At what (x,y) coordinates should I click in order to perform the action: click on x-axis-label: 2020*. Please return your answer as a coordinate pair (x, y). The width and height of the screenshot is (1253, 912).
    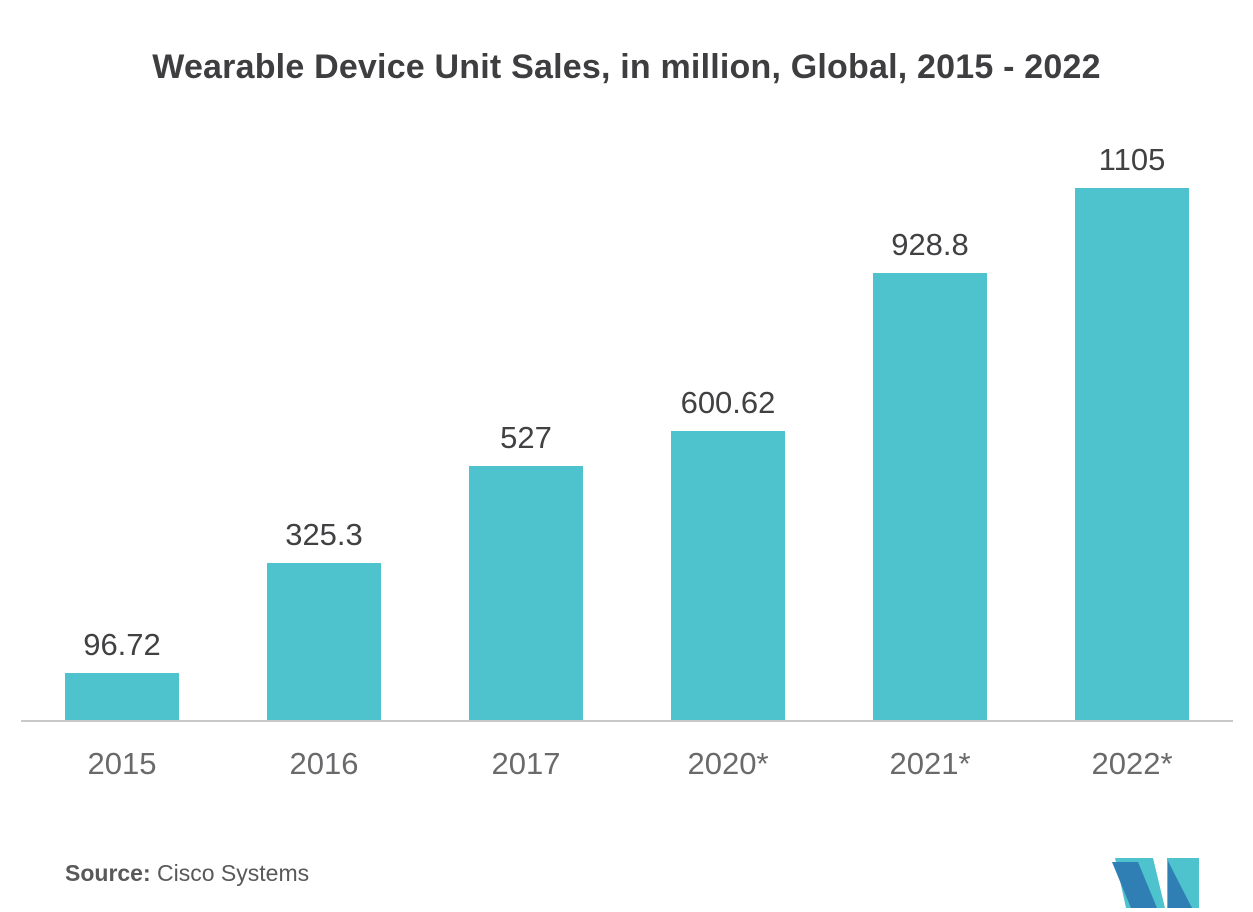
    Looking at the image, I should click on (728, 763).